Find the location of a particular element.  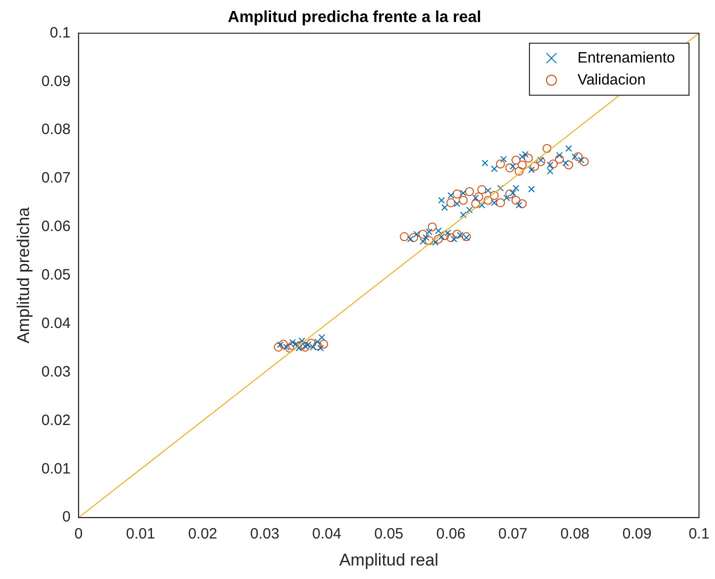

x-tick-label: 0.03 is located at coordinates (265, 534).